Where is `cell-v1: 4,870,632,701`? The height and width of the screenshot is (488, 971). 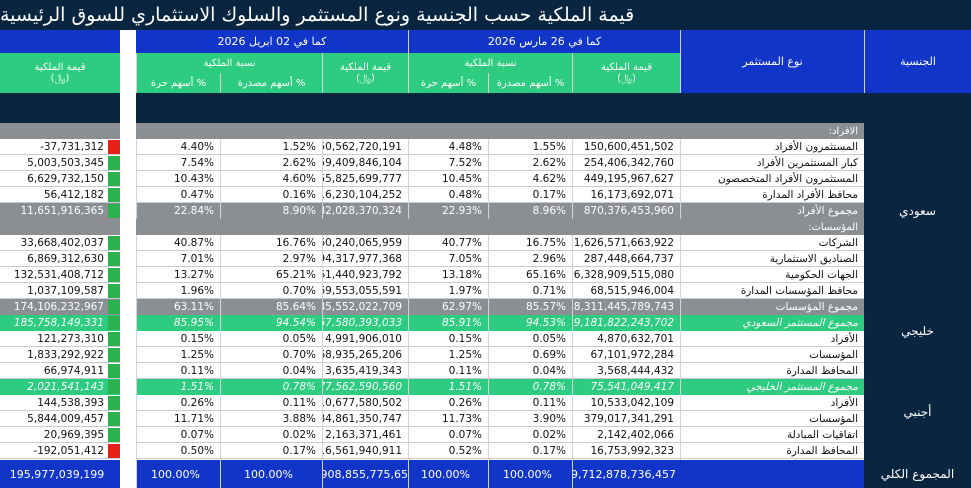 cell-v1: 4,870,632,701 is located at coordinates (626, 339).